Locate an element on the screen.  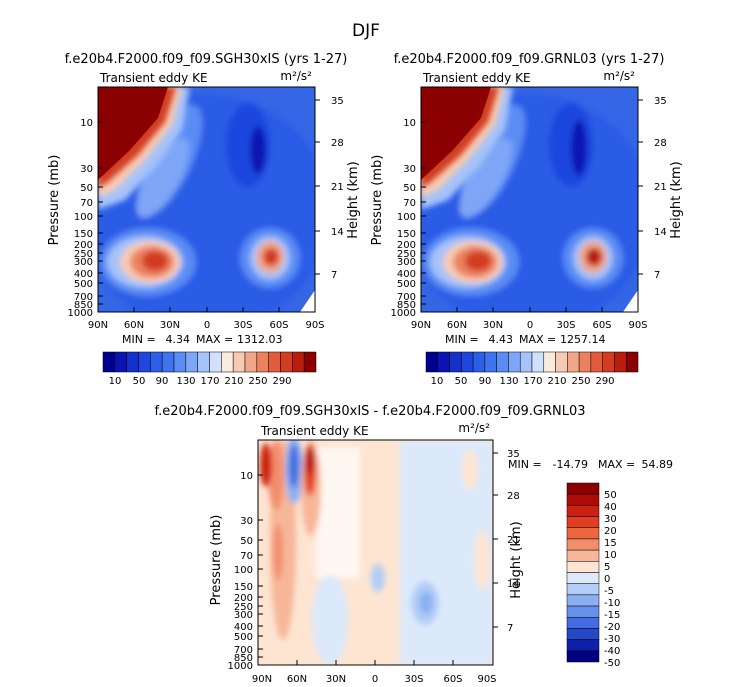
x-tick-label: 60N is located at coordinates (457, 325).